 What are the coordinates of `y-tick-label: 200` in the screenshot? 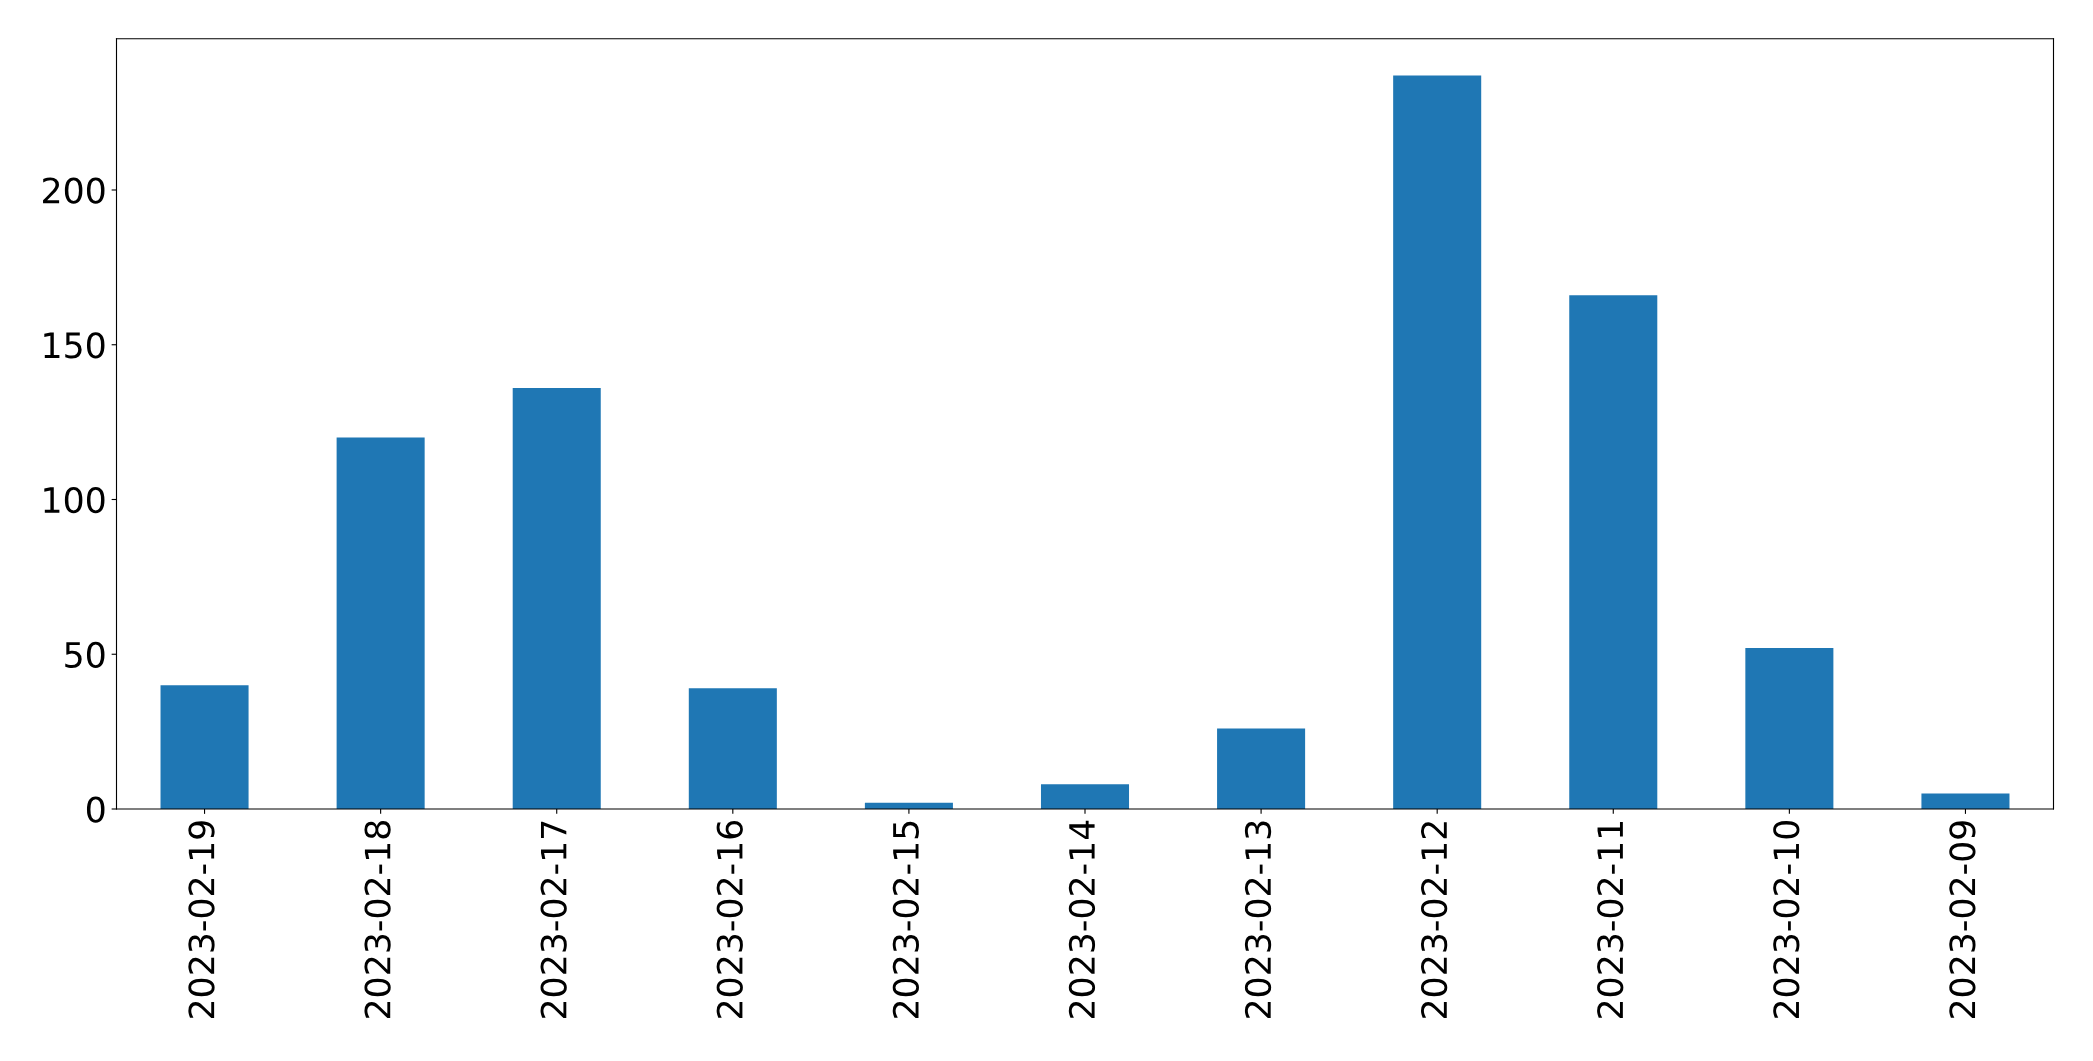 It's located at (74, 190).